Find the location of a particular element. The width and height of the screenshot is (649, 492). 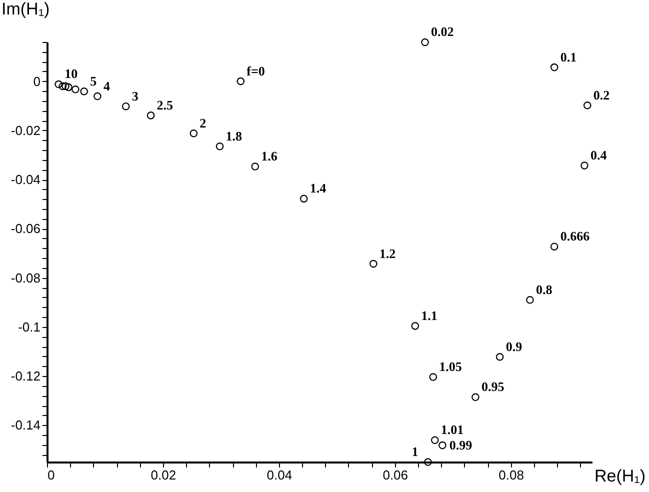

annotation: 1.1 is located at coordinates (429, 315).